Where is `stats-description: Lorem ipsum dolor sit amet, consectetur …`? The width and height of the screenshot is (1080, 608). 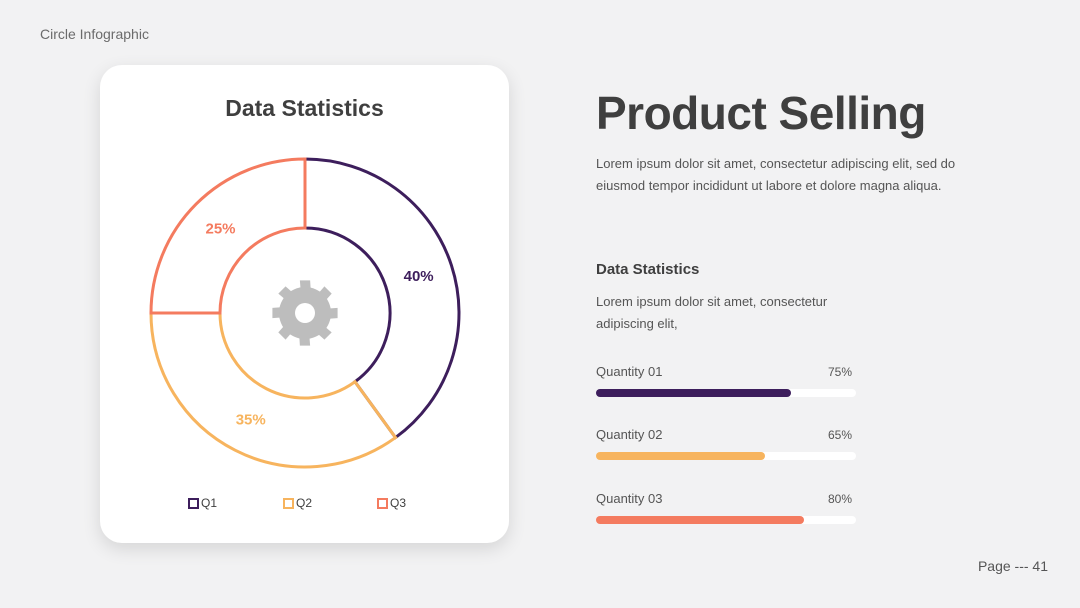
stats-description: Lorem ipsum dolor sit amet, consectetur … is located at coordinates (712, 312).